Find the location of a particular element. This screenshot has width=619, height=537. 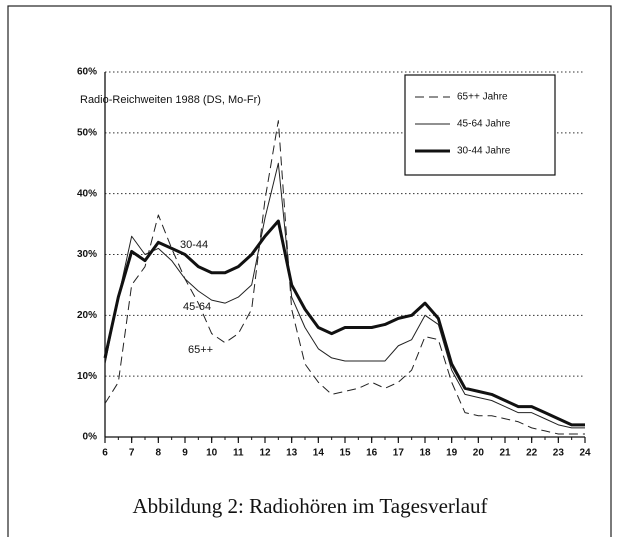

y-tick-label: 40% is located at coordinates (87, 193).